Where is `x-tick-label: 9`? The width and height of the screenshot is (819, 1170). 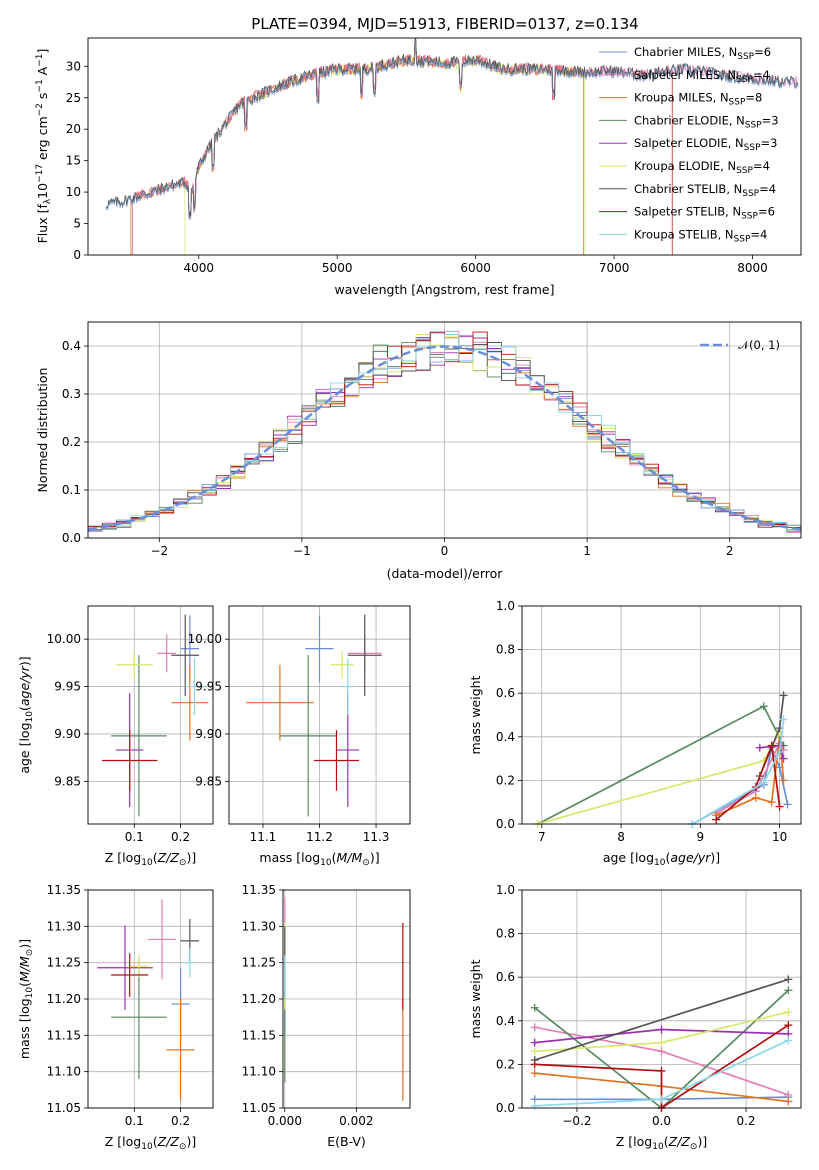
x-tick-label: 9 is located at coordinates (701, 837).